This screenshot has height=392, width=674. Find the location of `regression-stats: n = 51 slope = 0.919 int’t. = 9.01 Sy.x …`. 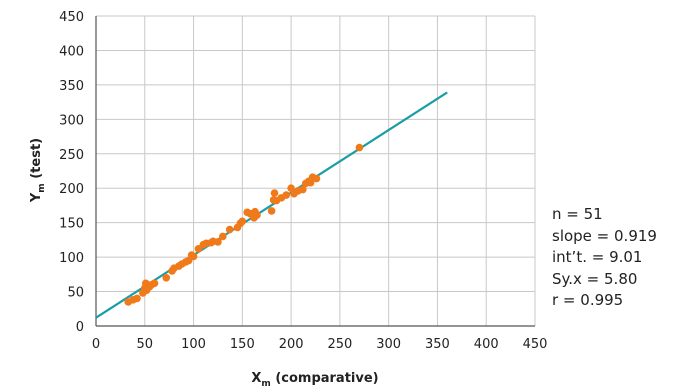

regression-stats: n = 51 slope = 0.919 int’t. = 9.01 Sy.x … is located at coordinates (604, 258).